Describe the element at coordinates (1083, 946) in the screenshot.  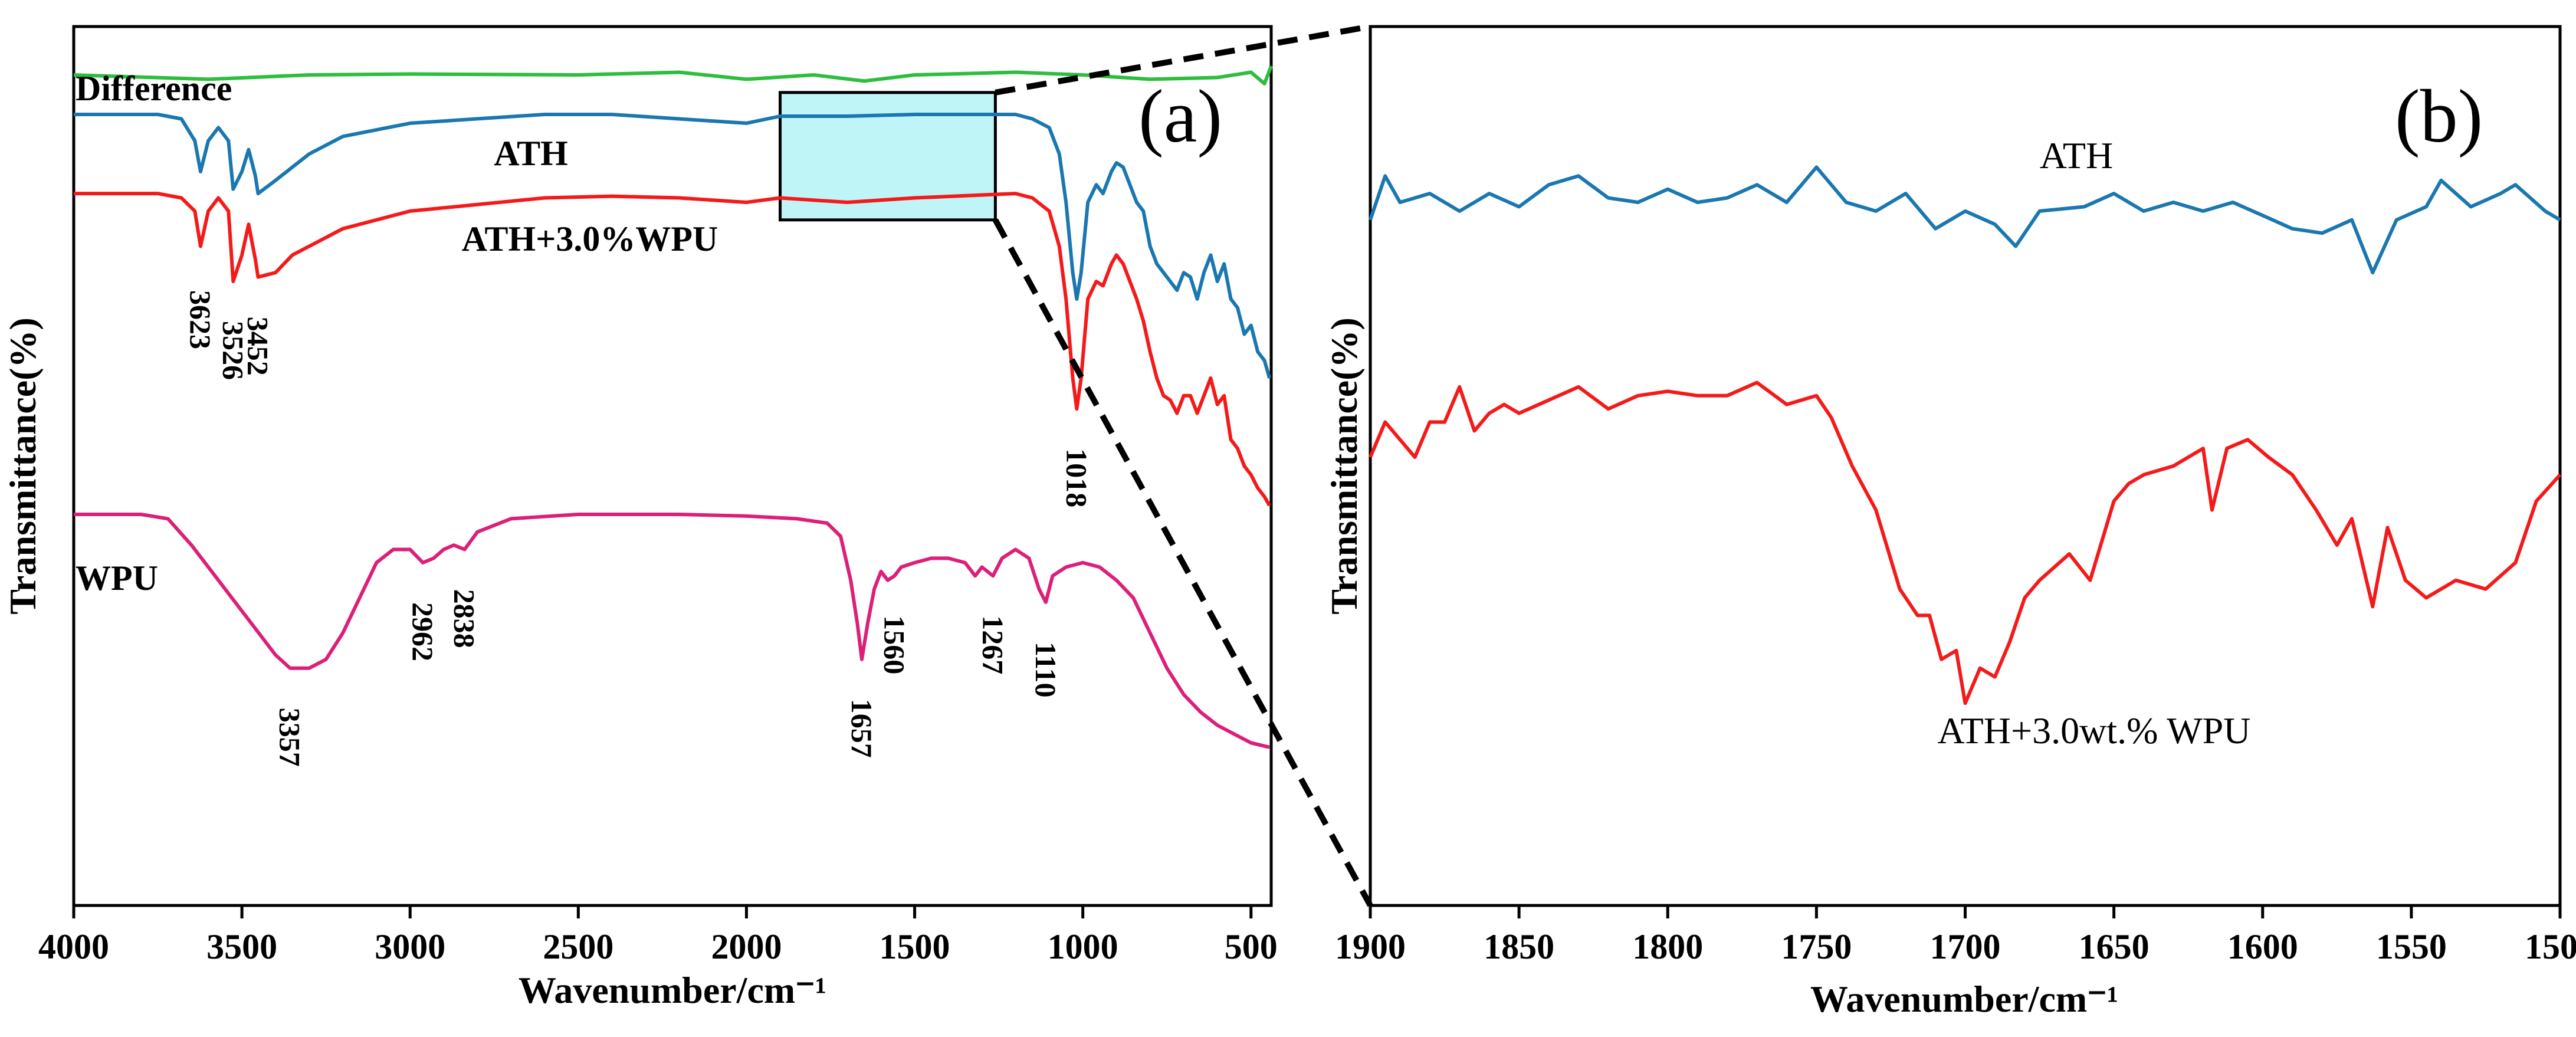
I see `panel-a-x-tick-label-1000: 1000` at that location.